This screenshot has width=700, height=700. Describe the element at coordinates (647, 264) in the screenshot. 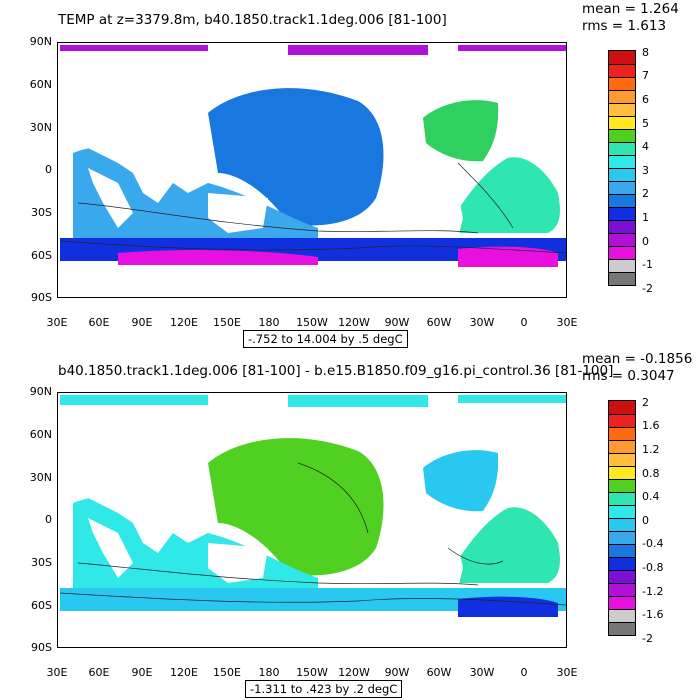

I see `colorbar-tick-label: -1` at that location.